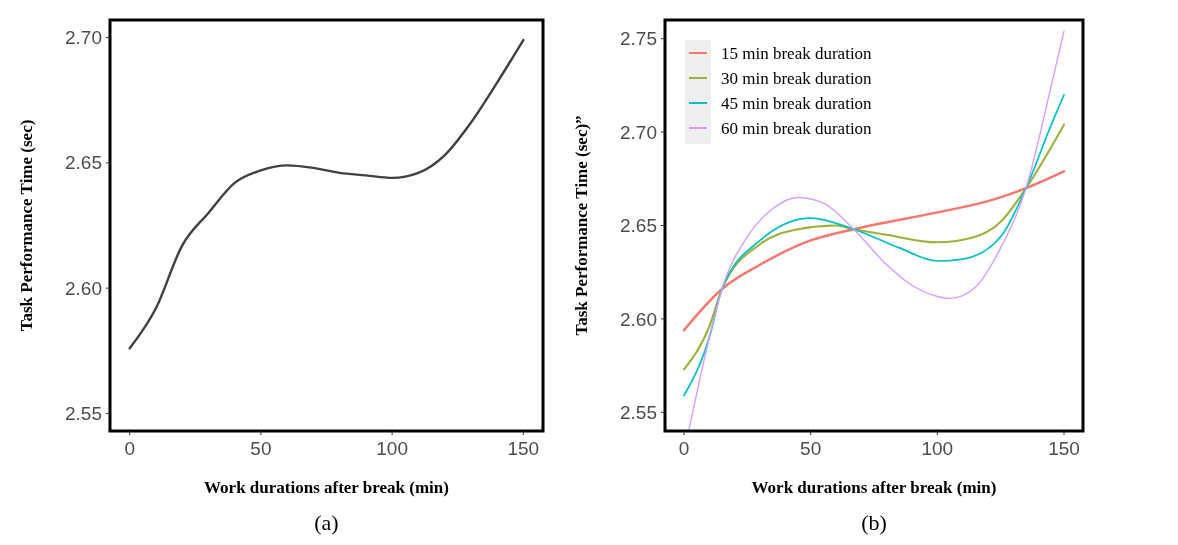  Describe the element at coordinates (26, 225) in the screenshot. I see `y-axis-title: Task Performance Time (sec)` at that location.